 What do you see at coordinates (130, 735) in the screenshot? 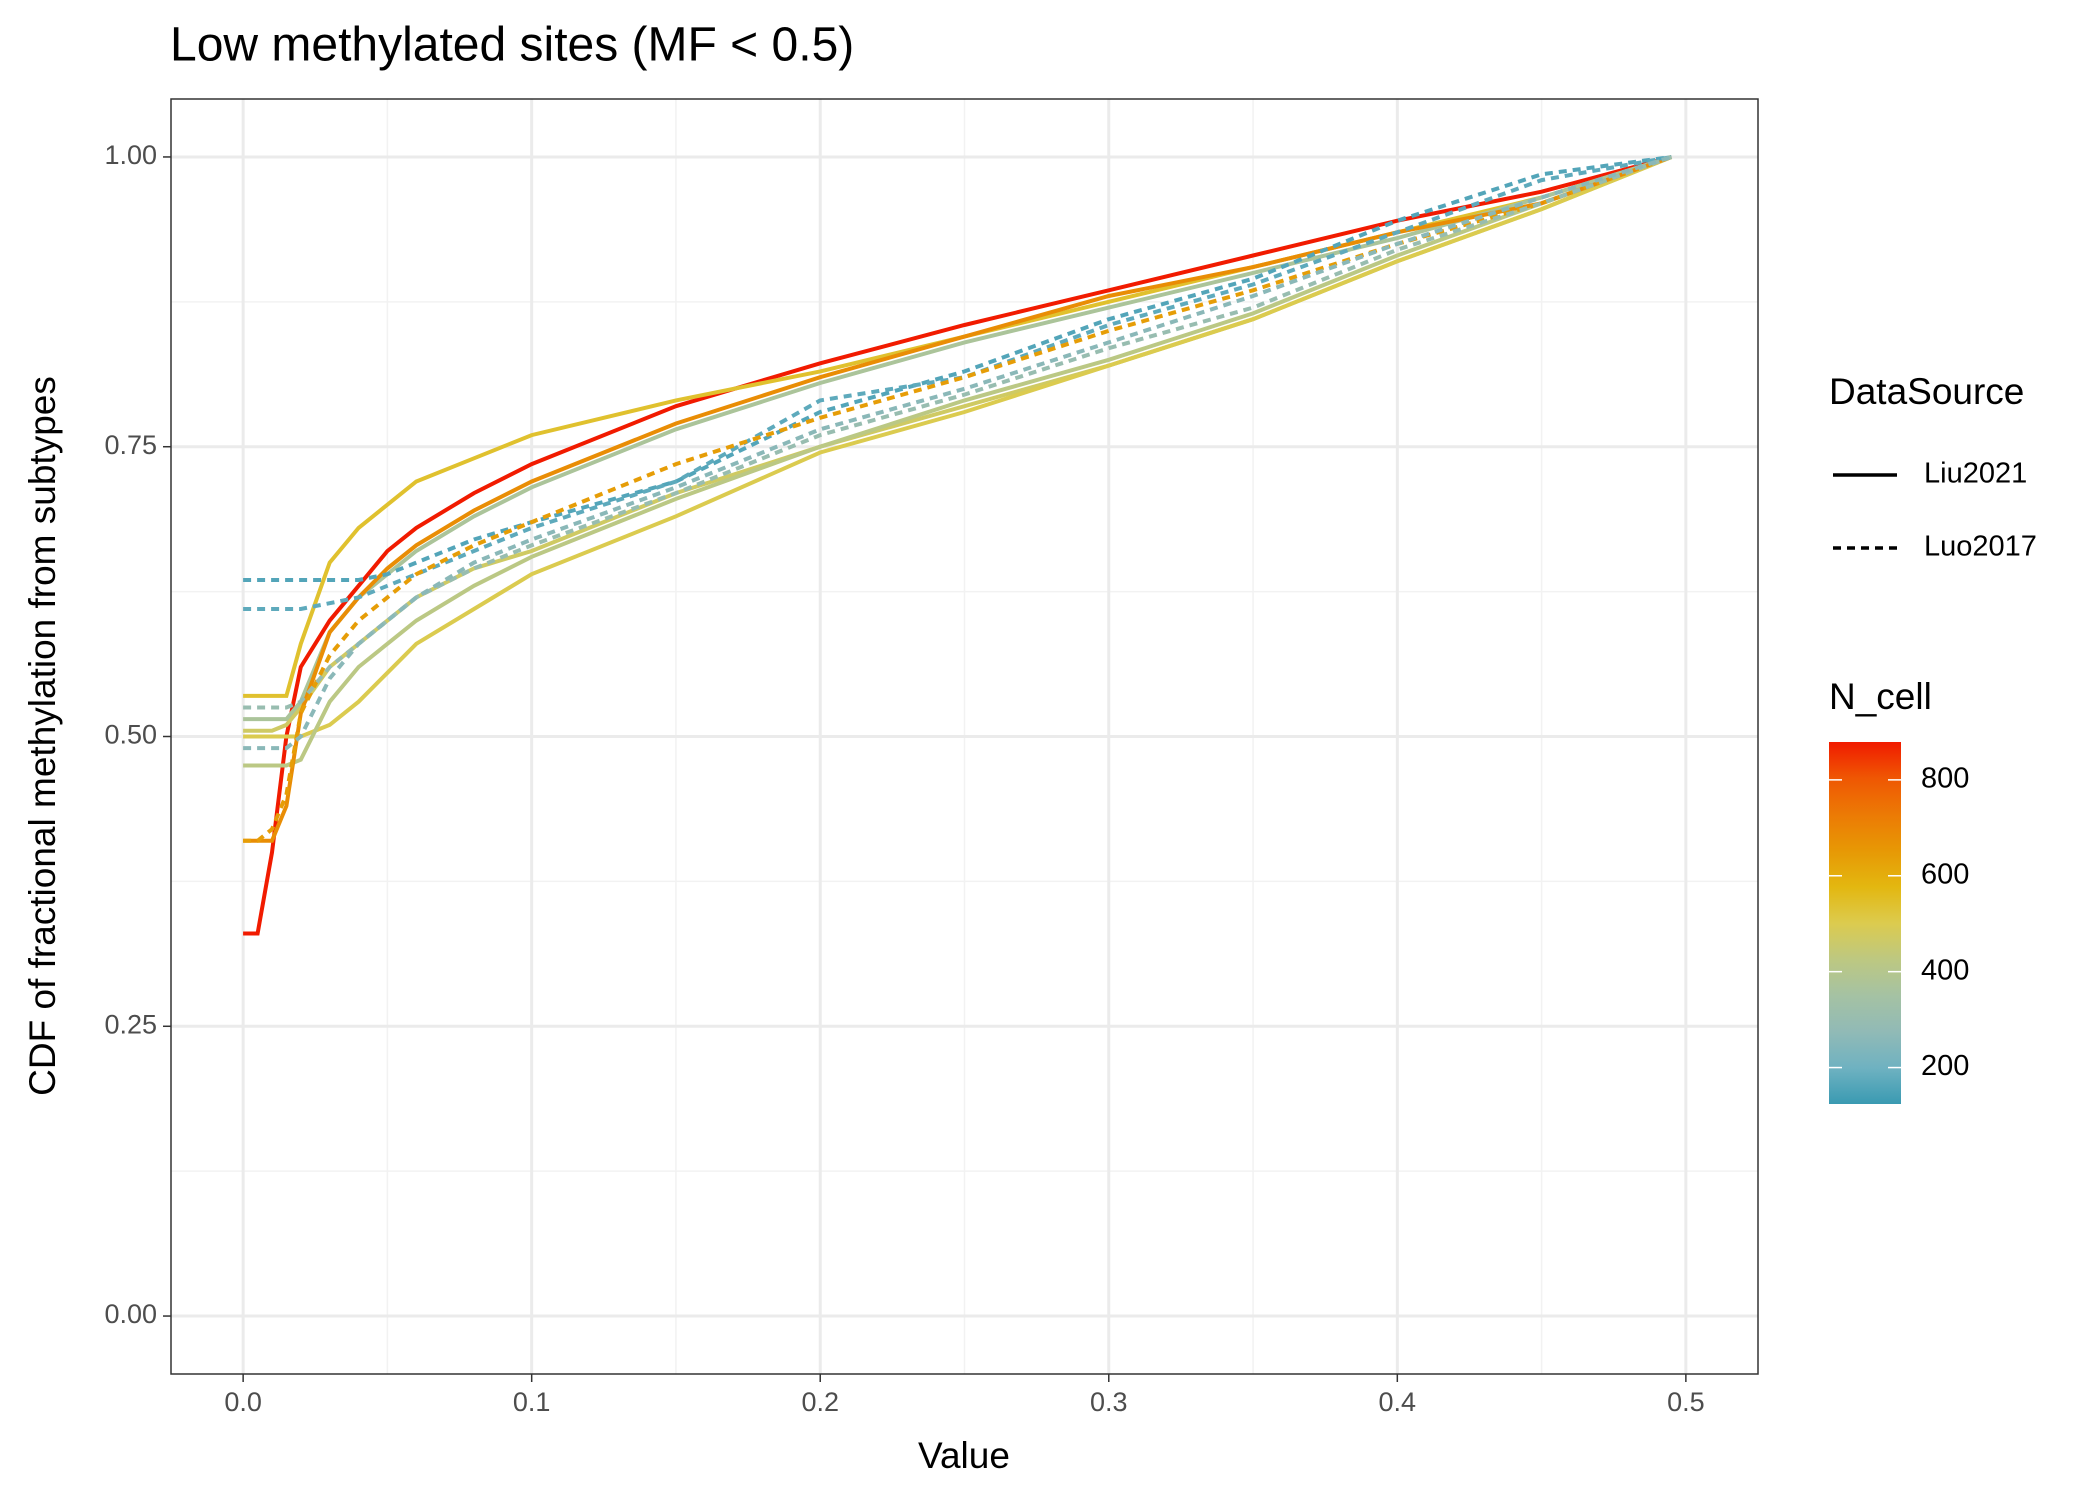
I see `y-tick-label: 0.50` at bounding box center [130, 735].